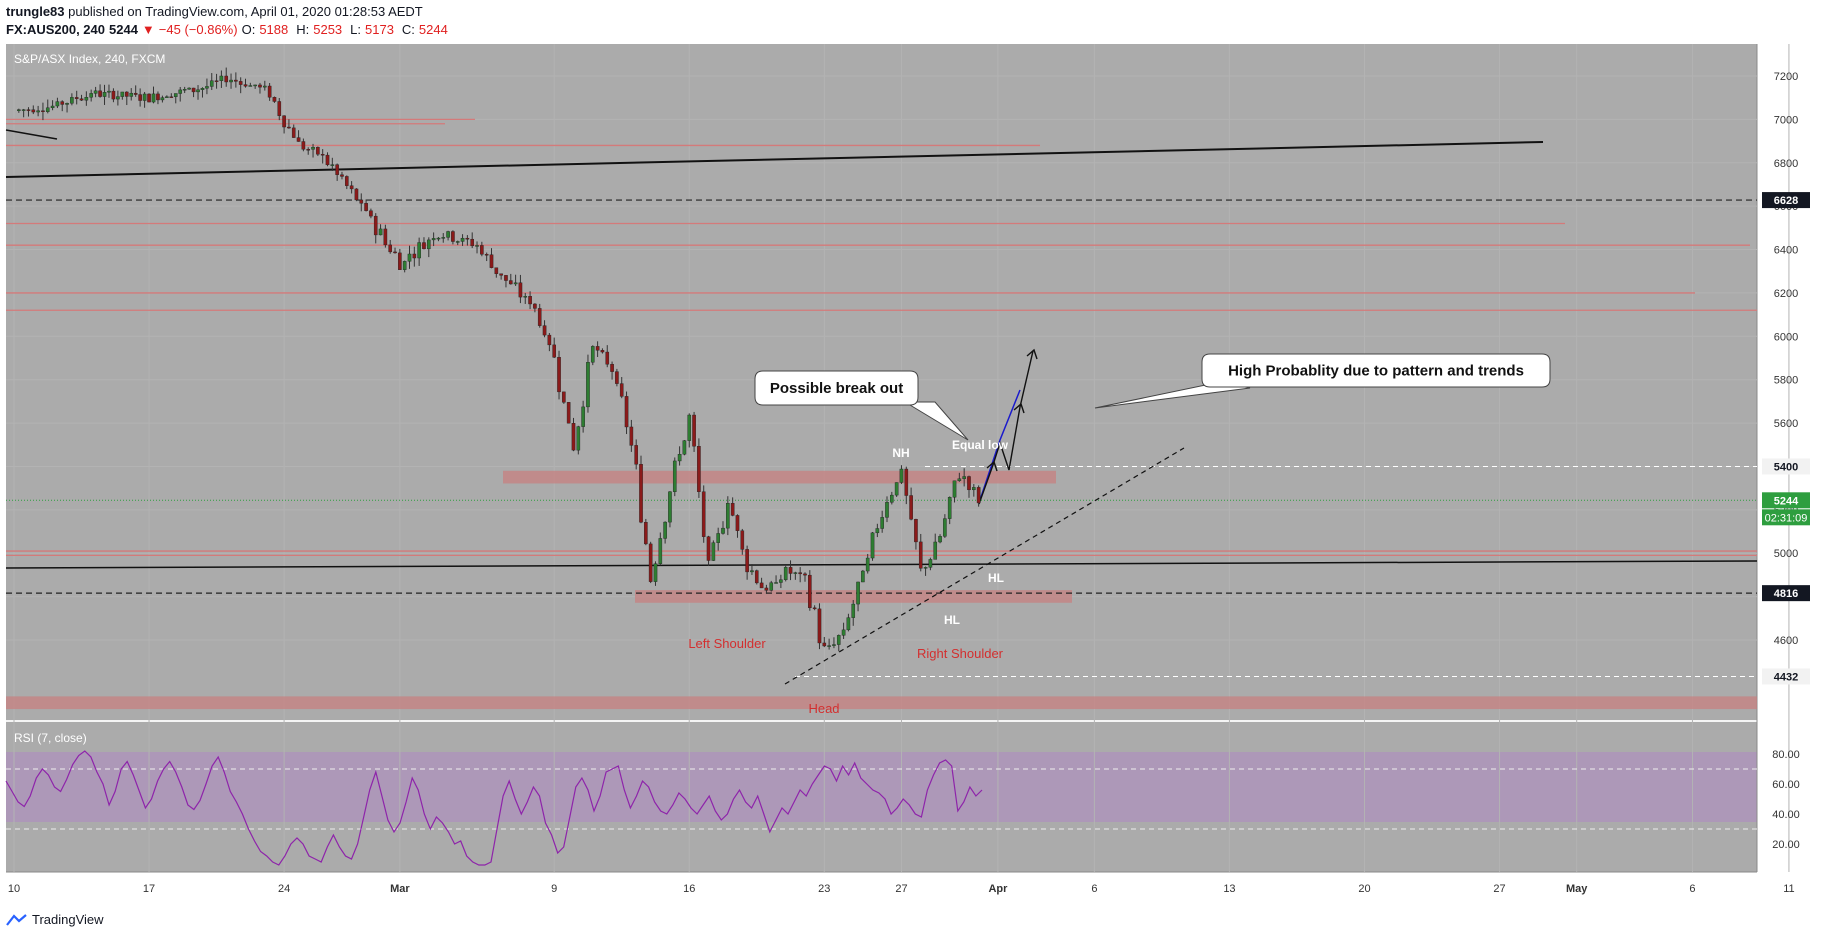 This screenshot has height=938, width=1828. I want to click on callout-box, so click(836, 388).